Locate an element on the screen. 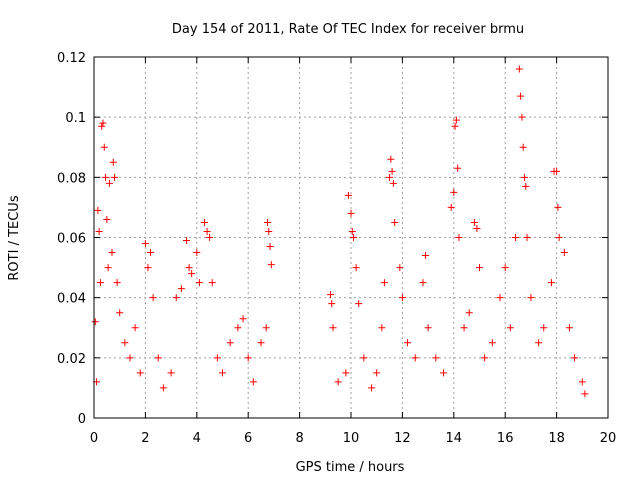 The width and height of the screenshot is (640, 480). x-tick-label: 12 is located at coordinates (402, 438).